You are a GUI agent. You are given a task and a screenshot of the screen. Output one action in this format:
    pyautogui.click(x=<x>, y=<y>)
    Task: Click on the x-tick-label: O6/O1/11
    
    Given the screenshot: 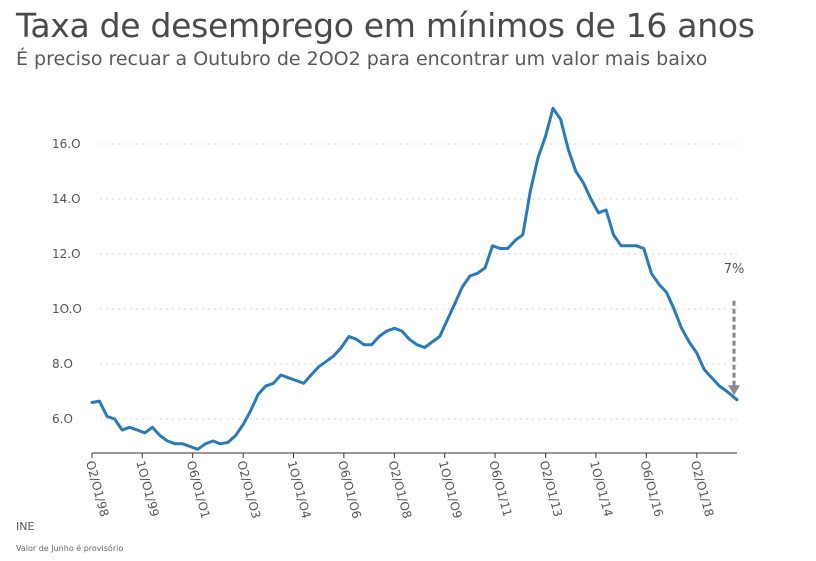 What is the action you would take?
    pyautogui.click(x=500, y=488)
    